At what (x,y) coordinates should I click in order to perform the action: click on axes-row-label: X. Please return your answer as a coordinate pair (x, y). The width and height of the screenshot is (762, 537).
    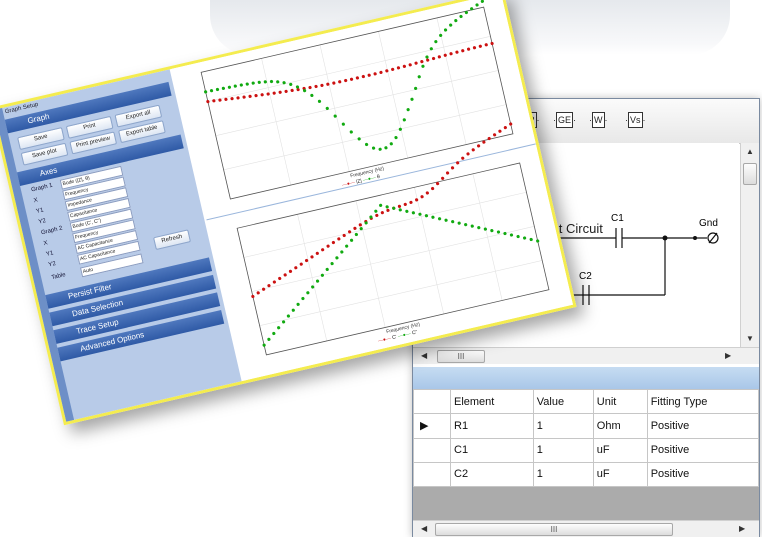
    Looking at the image, I should click on (46, 244).